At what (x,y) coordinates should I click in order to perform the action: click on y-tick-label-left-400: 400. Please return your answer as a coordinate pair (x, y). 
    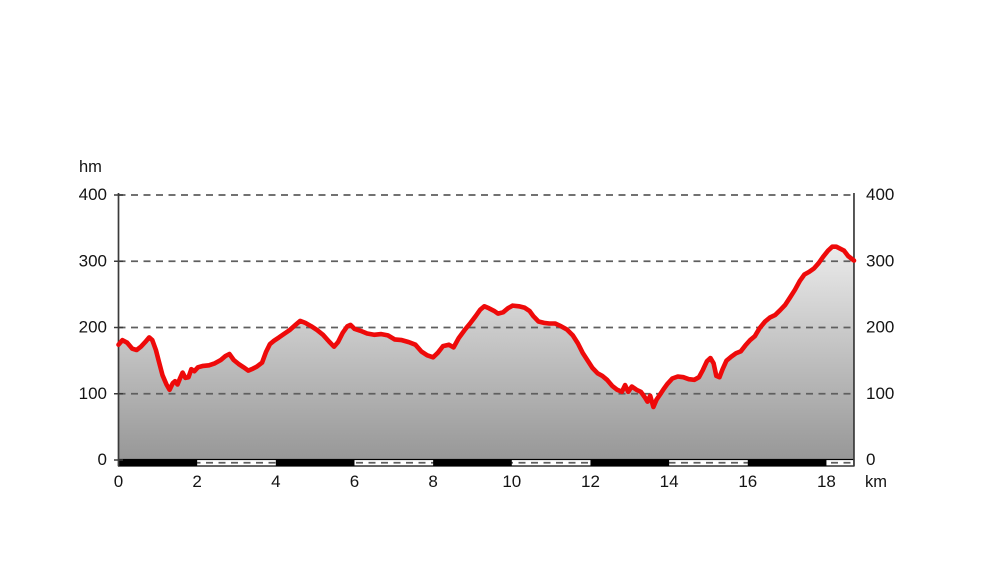
    Looking at the image, I should click on (93, 194).